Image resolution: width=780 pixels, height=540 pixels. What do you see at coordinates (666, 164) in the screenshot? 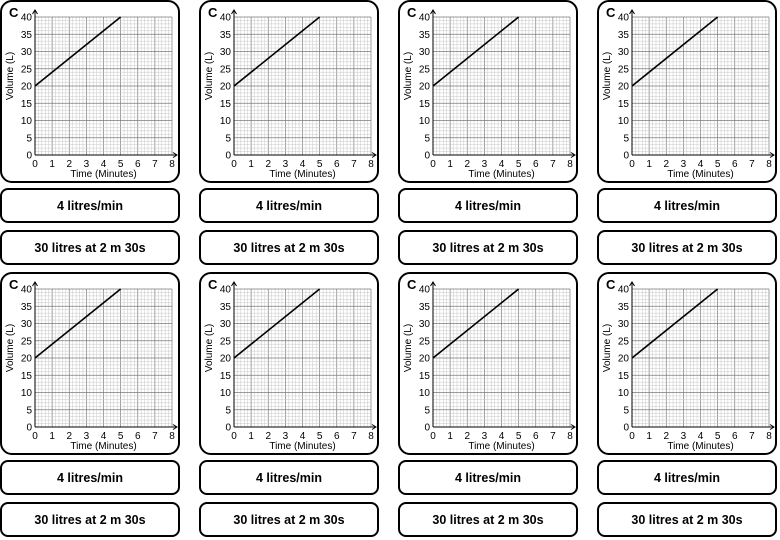
I see `x-tick-label: 2` at bounding box center [666, 164].